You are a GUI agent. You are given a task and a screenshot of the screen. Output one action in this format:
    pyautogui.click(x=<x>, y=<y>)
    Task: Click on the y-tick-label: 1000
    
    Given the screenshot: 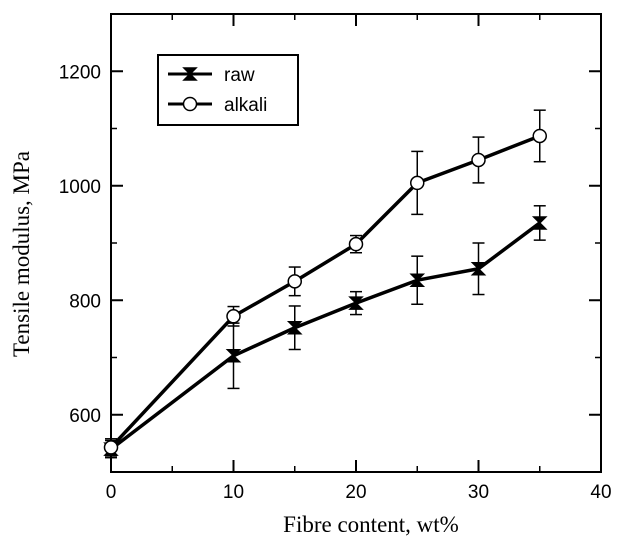 What is the action you would take?
    pyautogui.click(x=80, y=187)
    